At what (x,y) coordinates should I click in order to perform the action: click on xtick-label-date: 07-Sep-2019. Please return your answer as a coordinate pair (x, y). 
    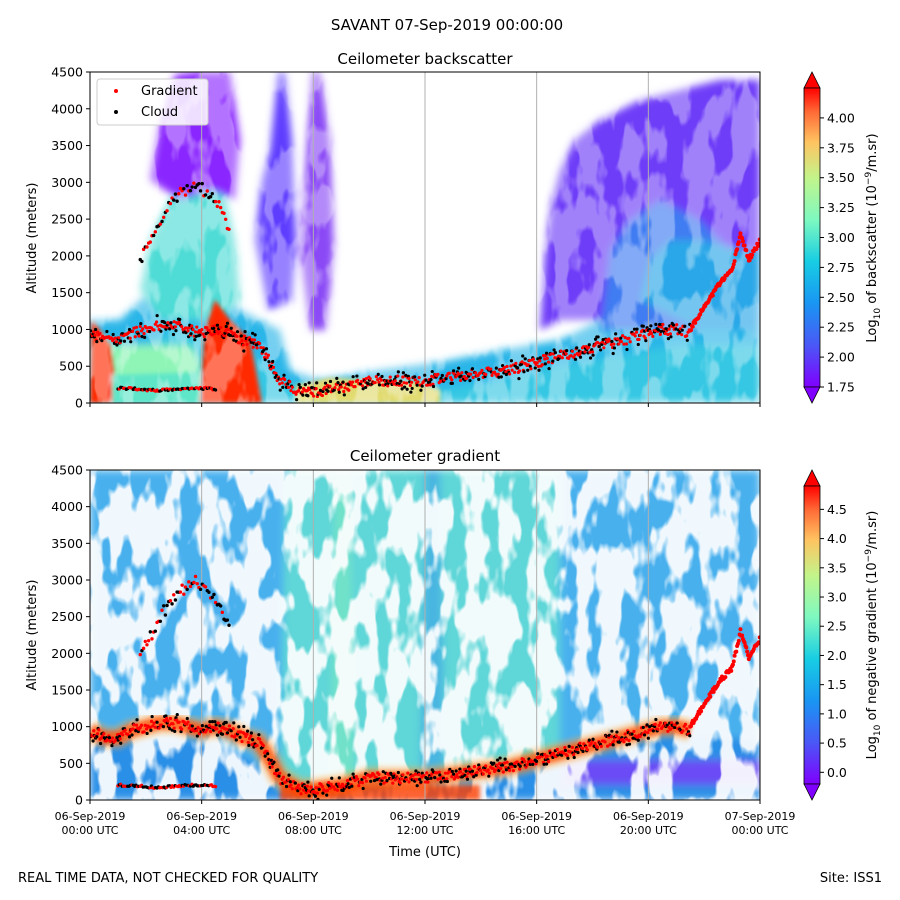
    Looking at the image, I should click on (760, 816).